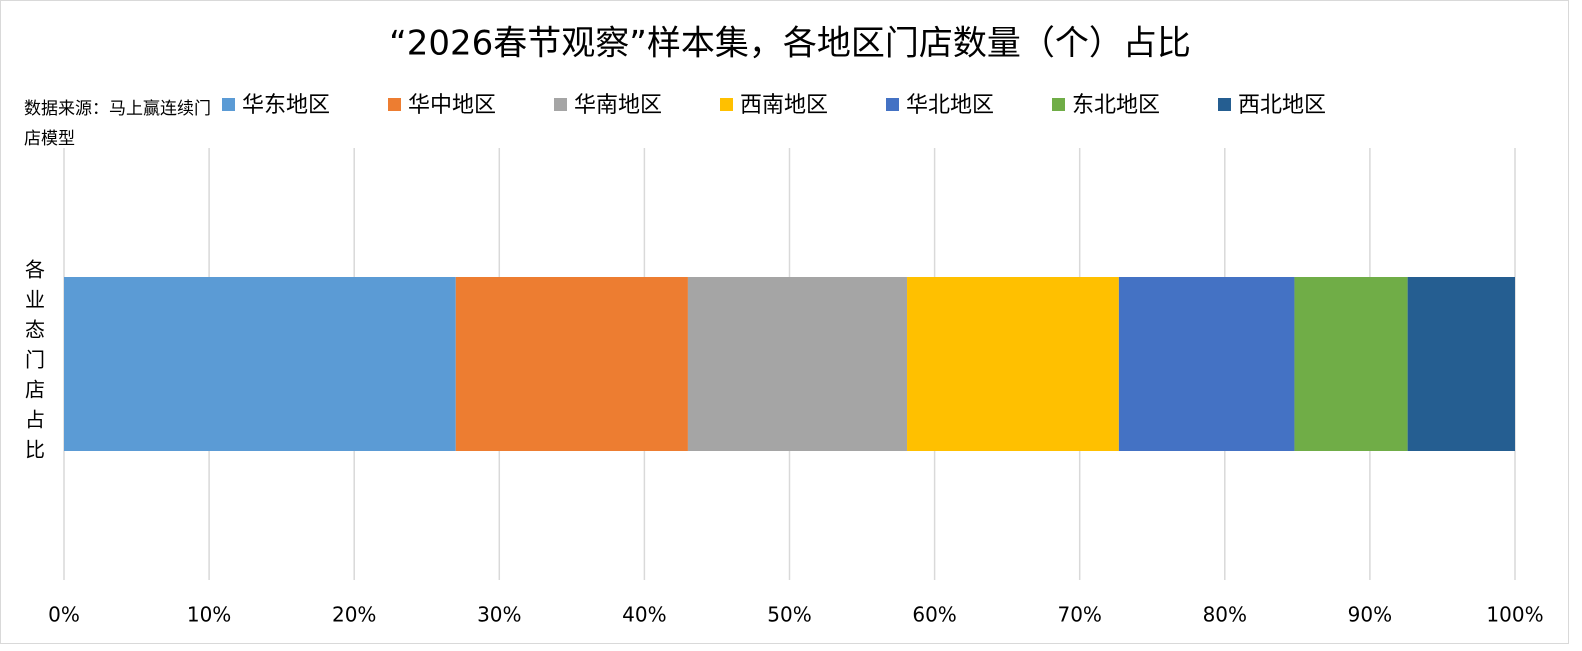 This screenshot has width=1582, height=651. What do you see at coordinates (354, 615) in the screenshot?
I see `x-tick-label: 20%` at bounding box center [354, 615].